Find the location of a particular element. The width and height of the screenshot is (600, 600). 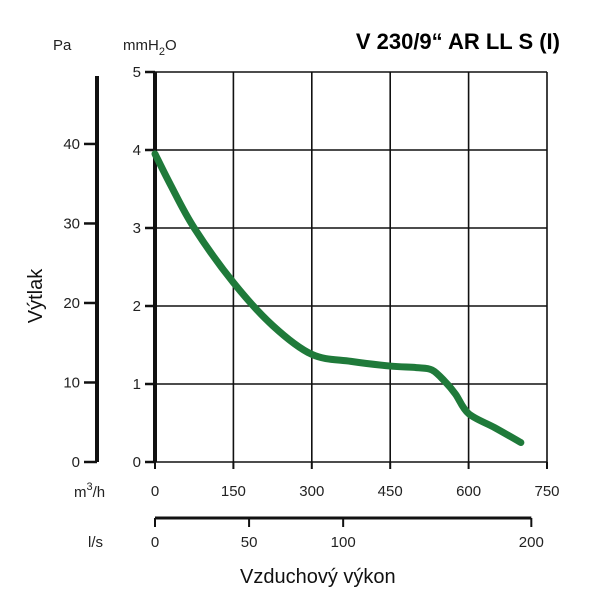

ls-tick-label: 50 is located at coordinates (249, 542).